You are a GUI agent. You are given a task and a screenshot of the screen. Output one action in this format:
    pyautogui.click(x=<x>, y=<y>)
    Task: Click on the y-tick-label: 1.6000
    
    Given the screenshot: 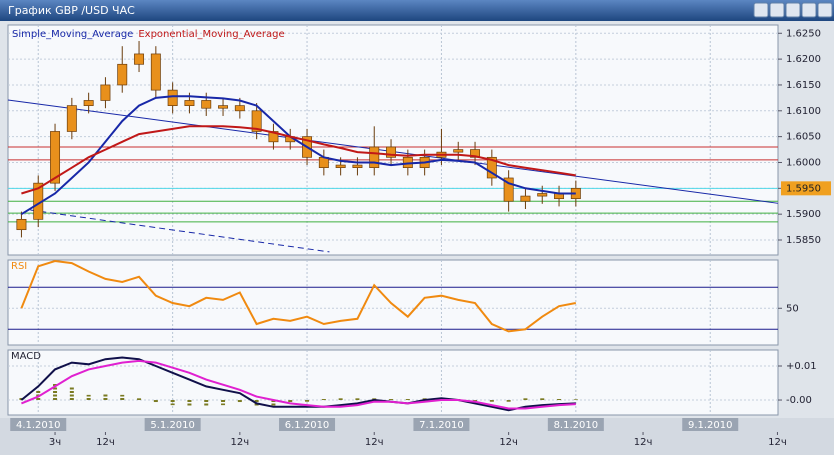 What is the action you would take?
    pyautogui.click(x=803, y=162)
    